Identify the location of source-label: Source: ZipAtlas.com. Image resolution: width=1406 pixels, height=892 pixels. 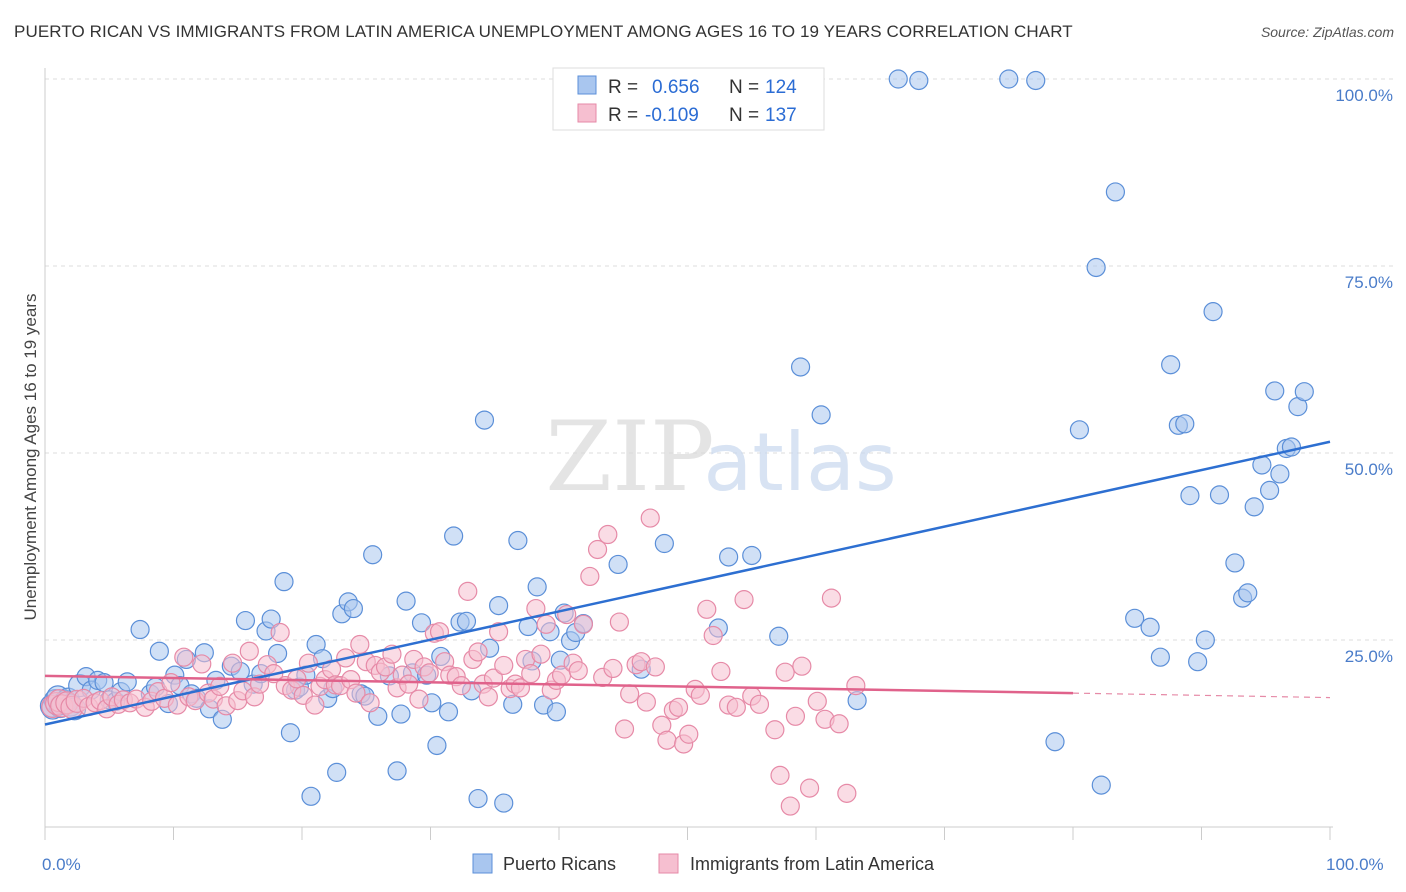
(1327, 32).